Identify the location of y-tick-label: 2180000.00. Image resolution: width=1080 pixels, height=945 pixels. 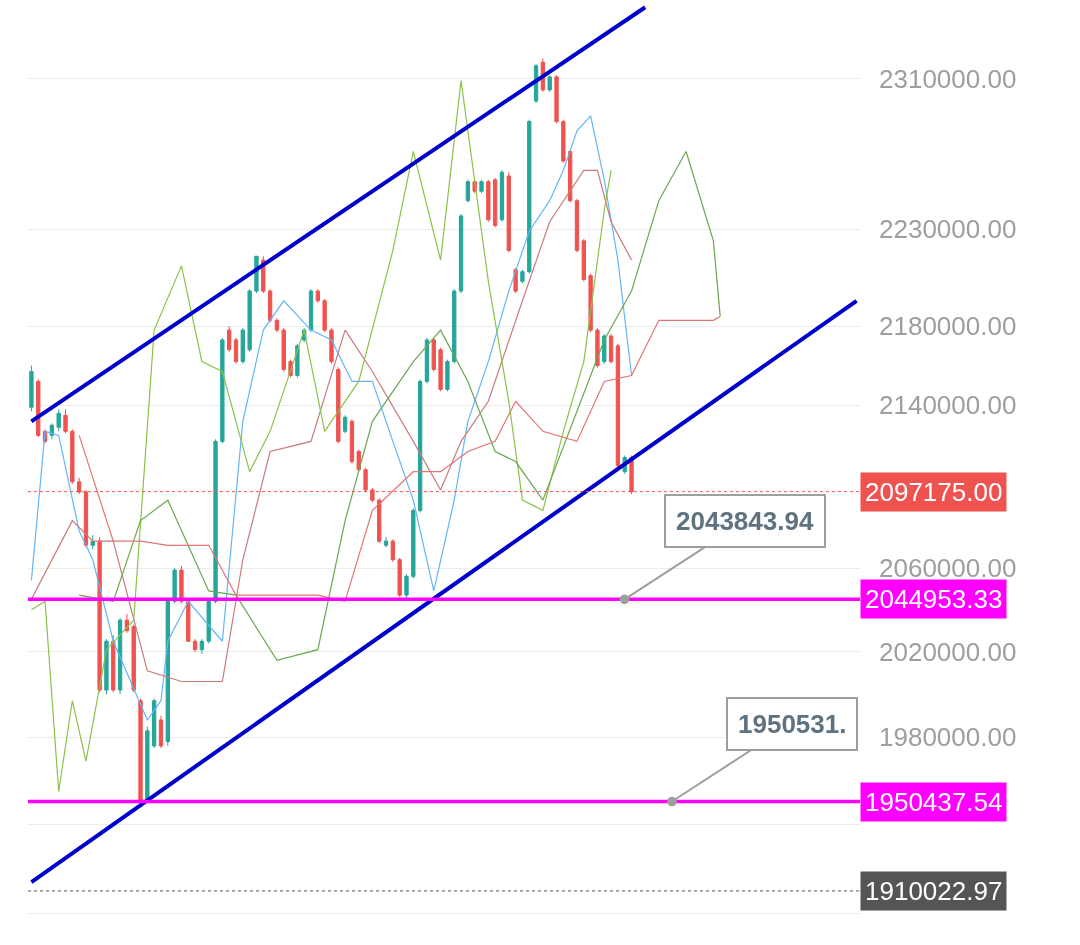
(948, 326).